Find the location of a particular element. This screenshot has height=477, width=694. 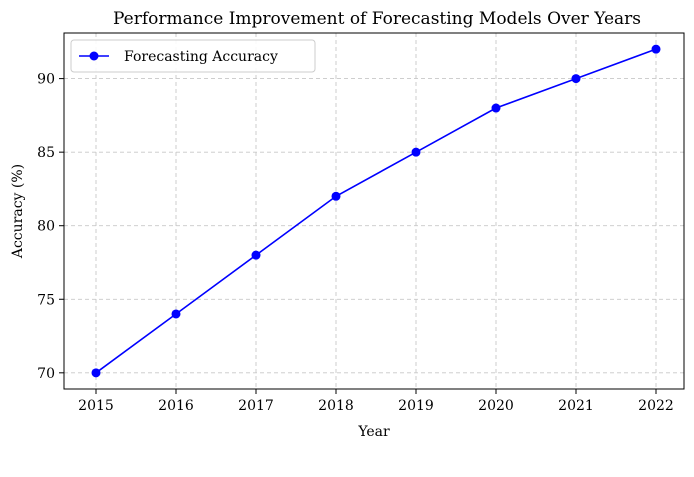

x-tick-label: 2019 is located at coordinates (416, 406).